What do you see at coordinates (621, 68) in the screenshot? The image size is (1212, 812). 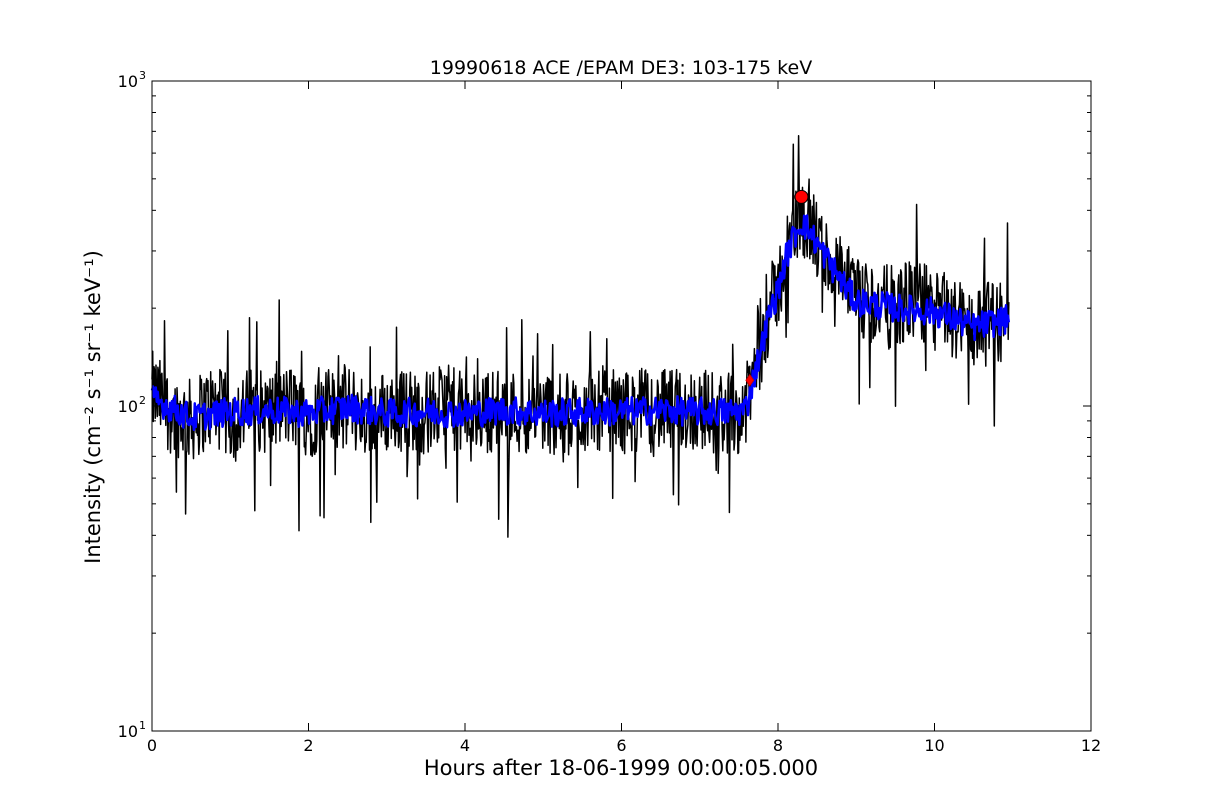 I see `chart-title: 19990618 ACE /EPAM DE3: 103-175 keV` at bounding box center [621, 68].